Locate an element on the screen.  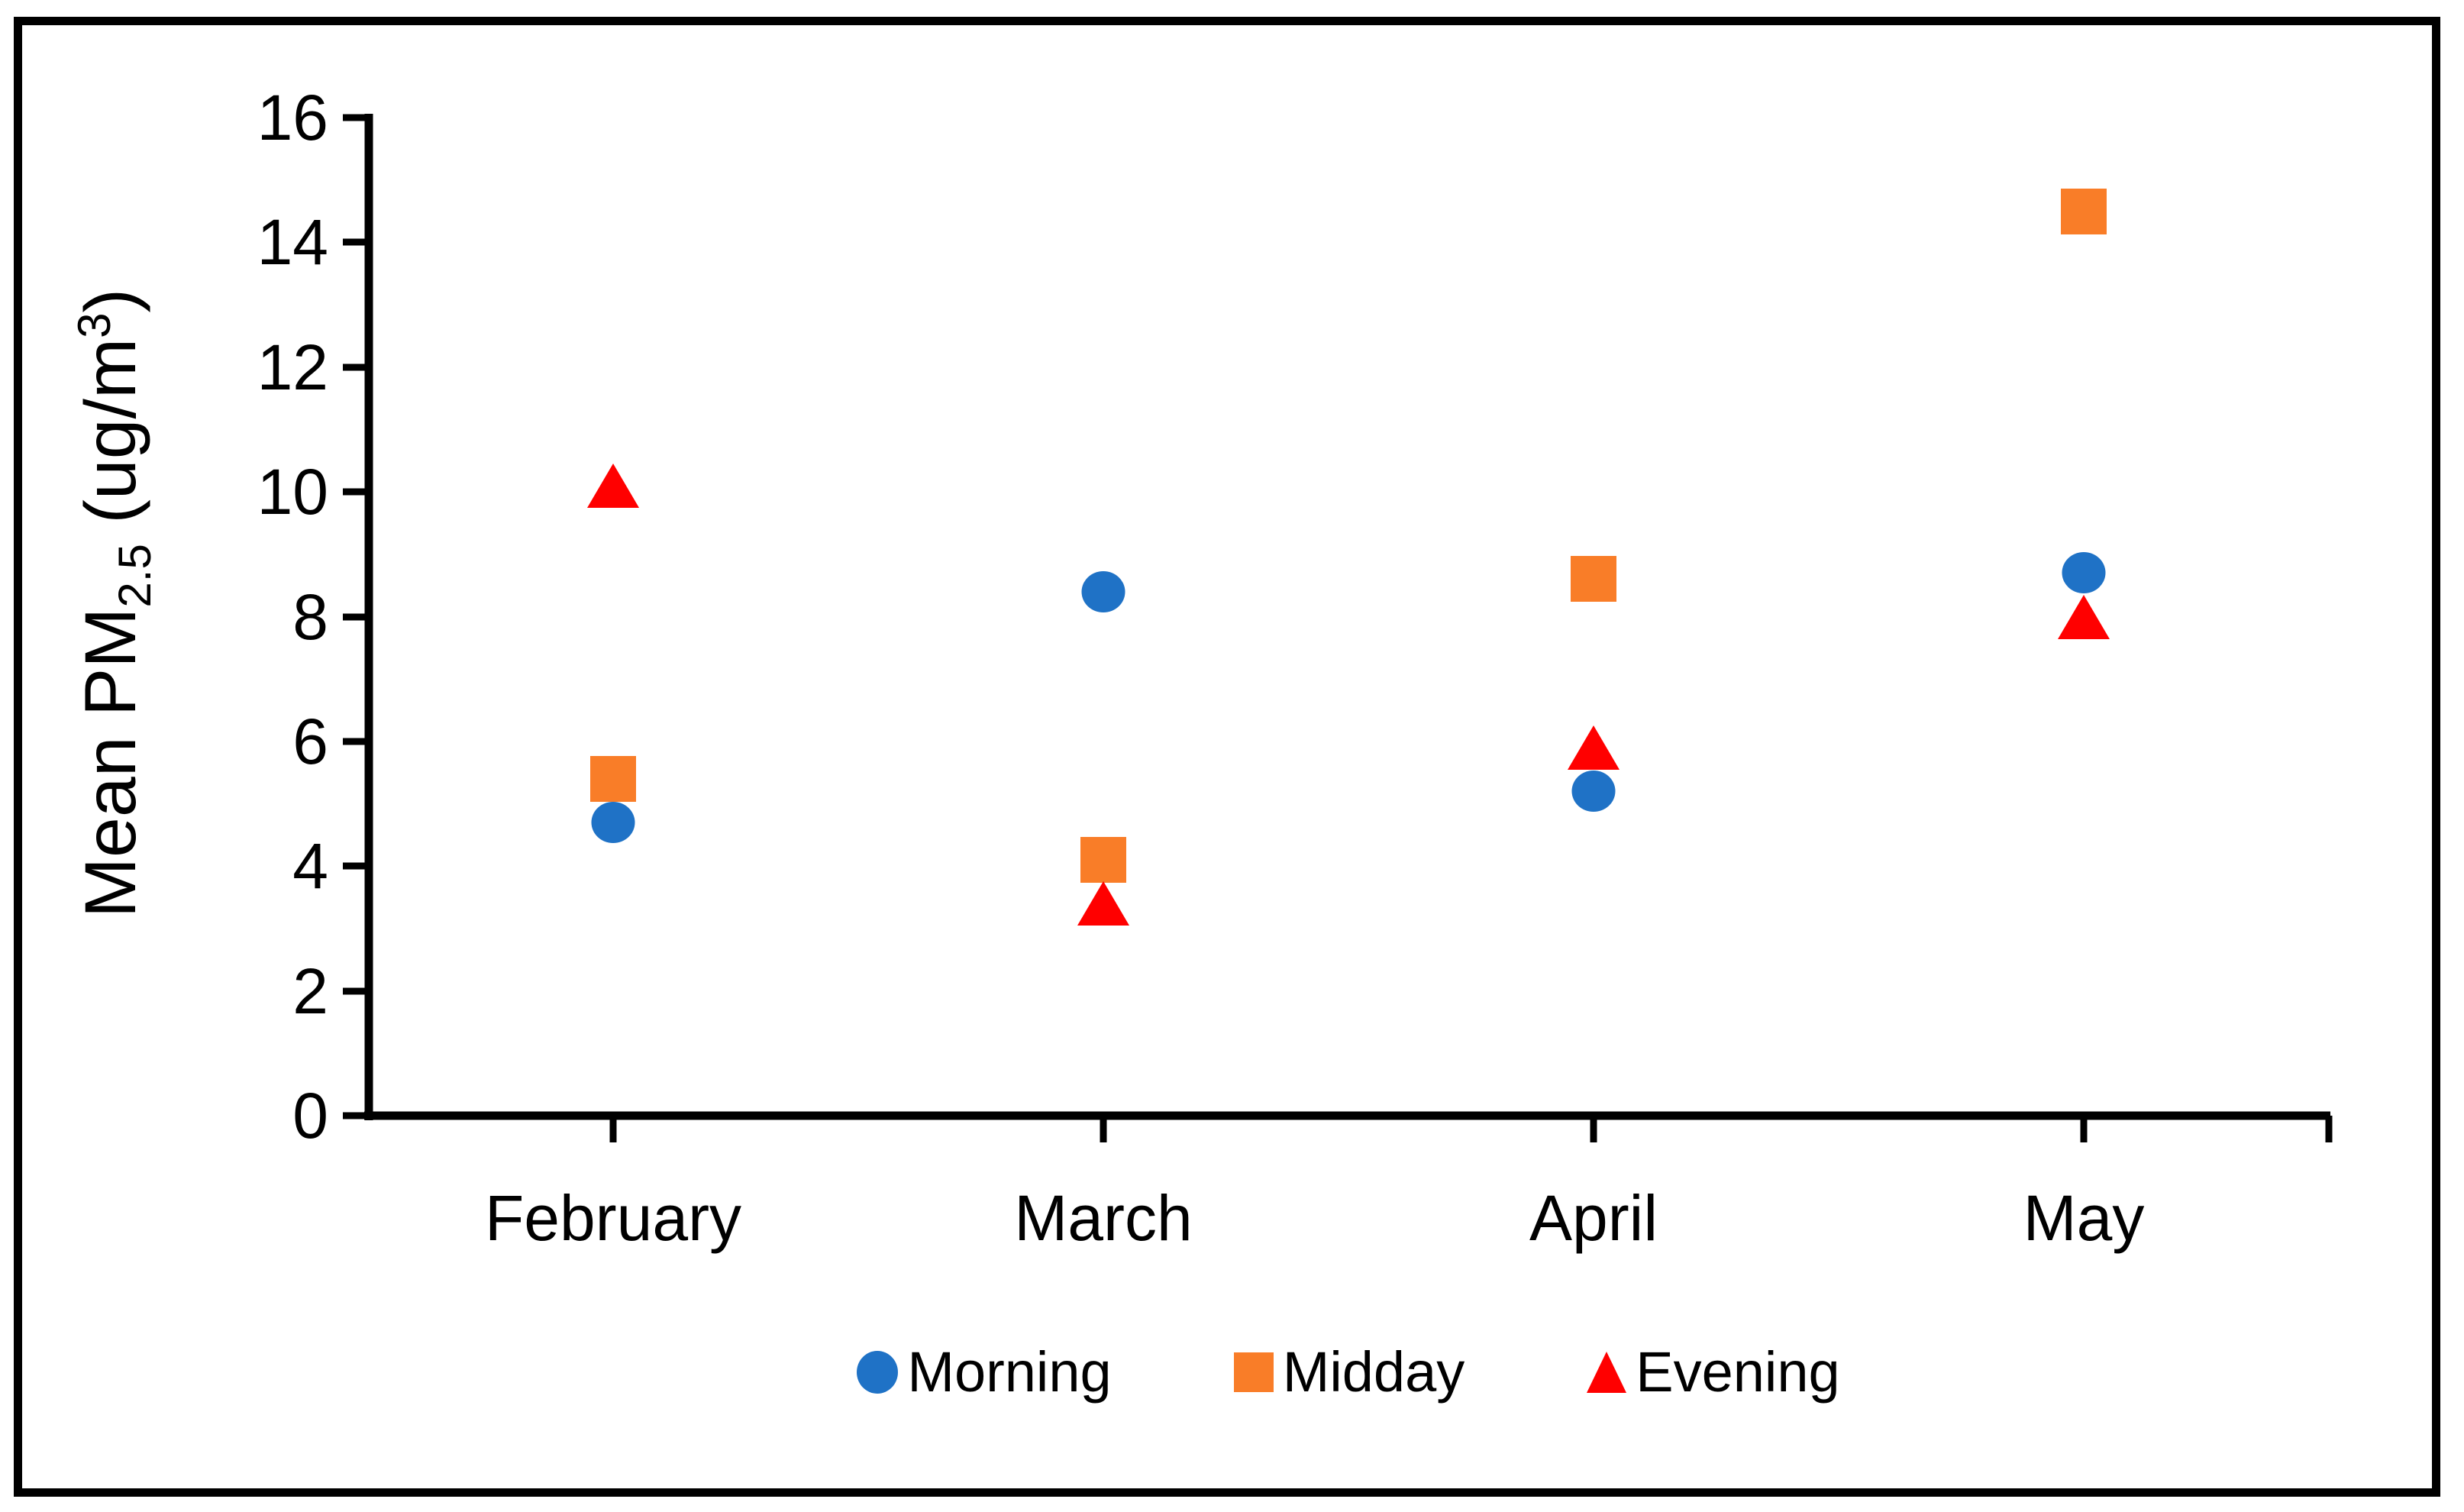
legend-label-morning: Morning is located at coordinates (1009, 1372).